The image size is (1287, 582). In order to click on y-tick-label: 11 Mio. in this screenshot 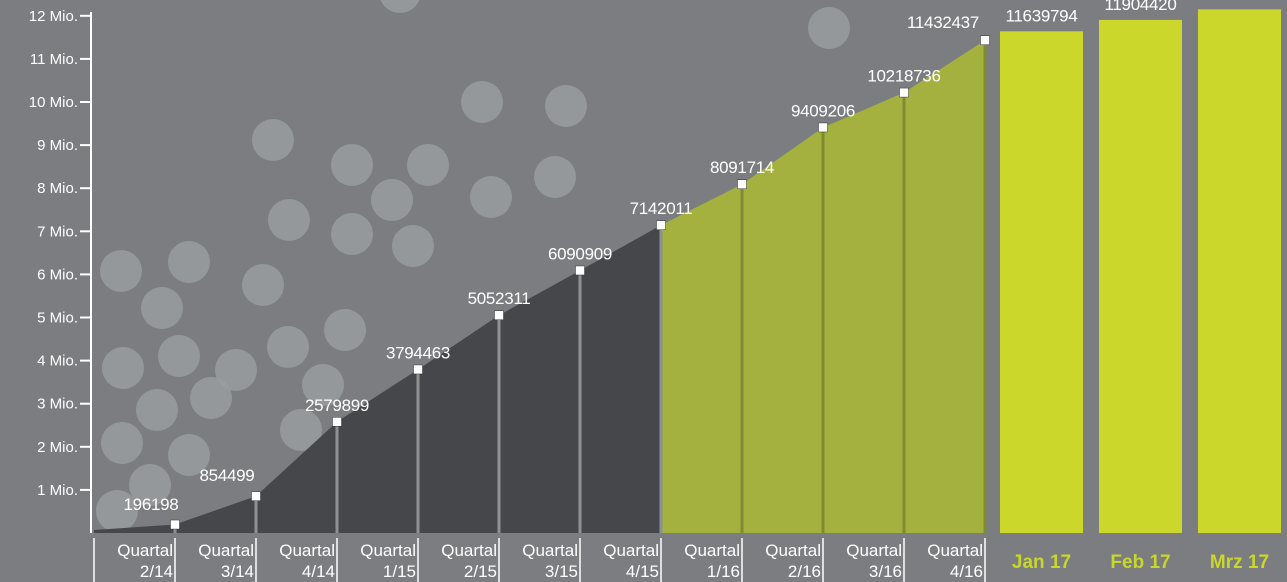, I will do `click(54, 59)`.